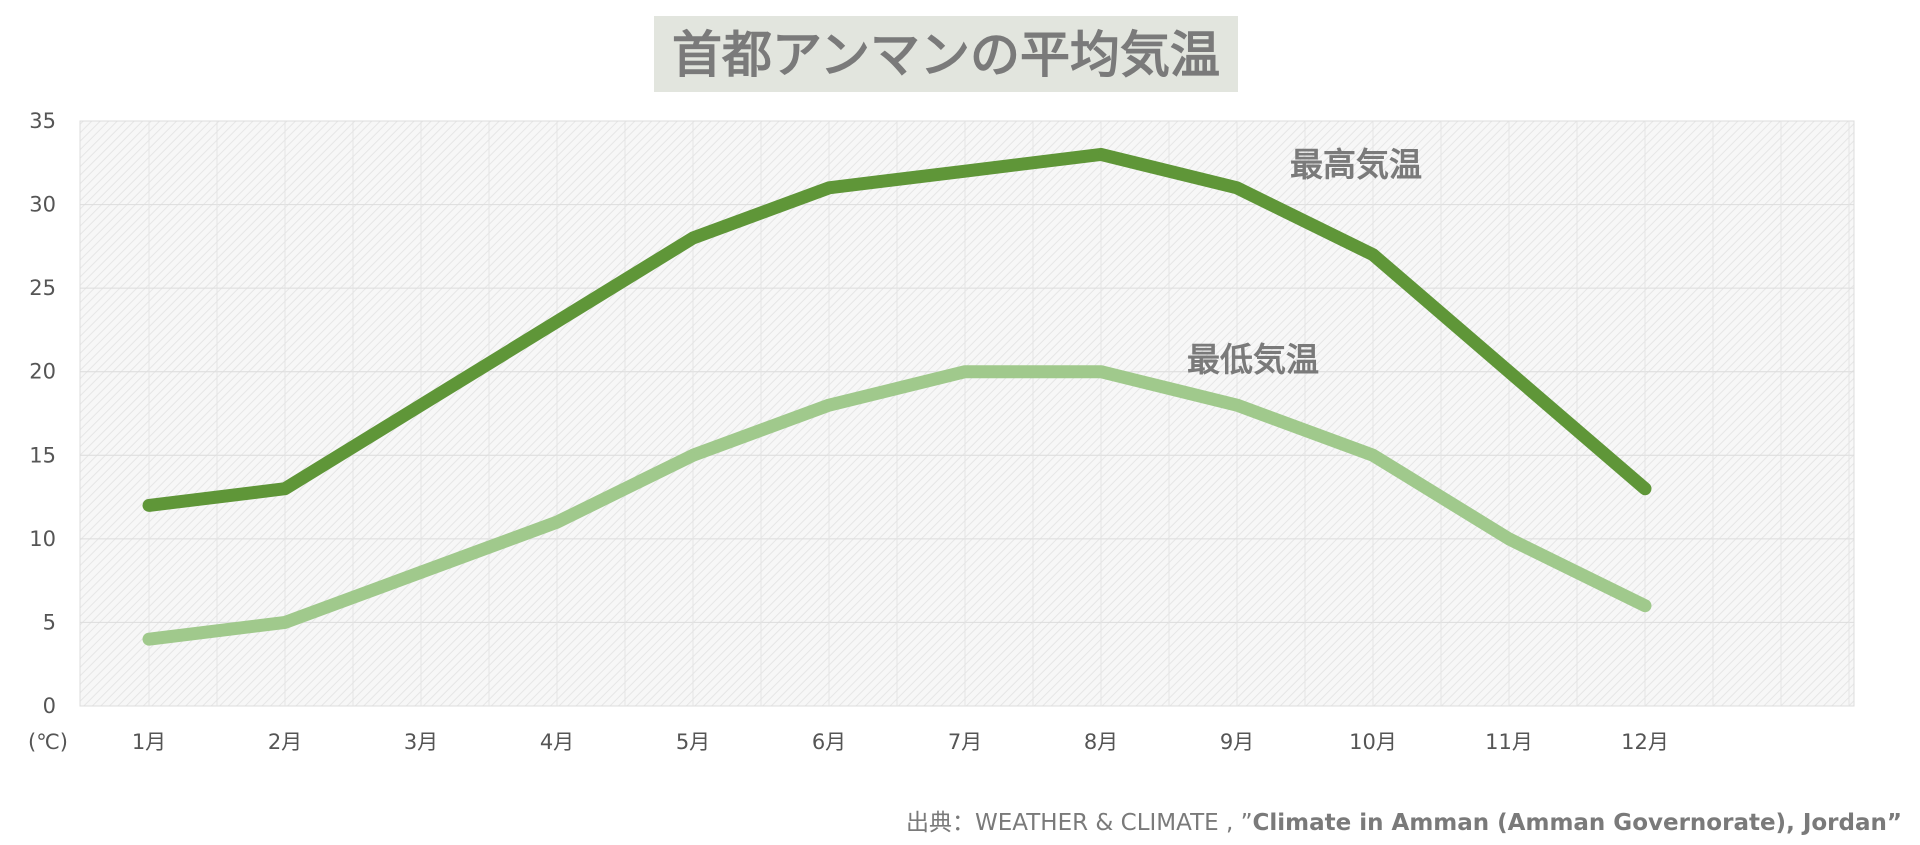 This screenshot has width=1920, height=845. I want to click on y-tick-label: 15, so click(42, 455).